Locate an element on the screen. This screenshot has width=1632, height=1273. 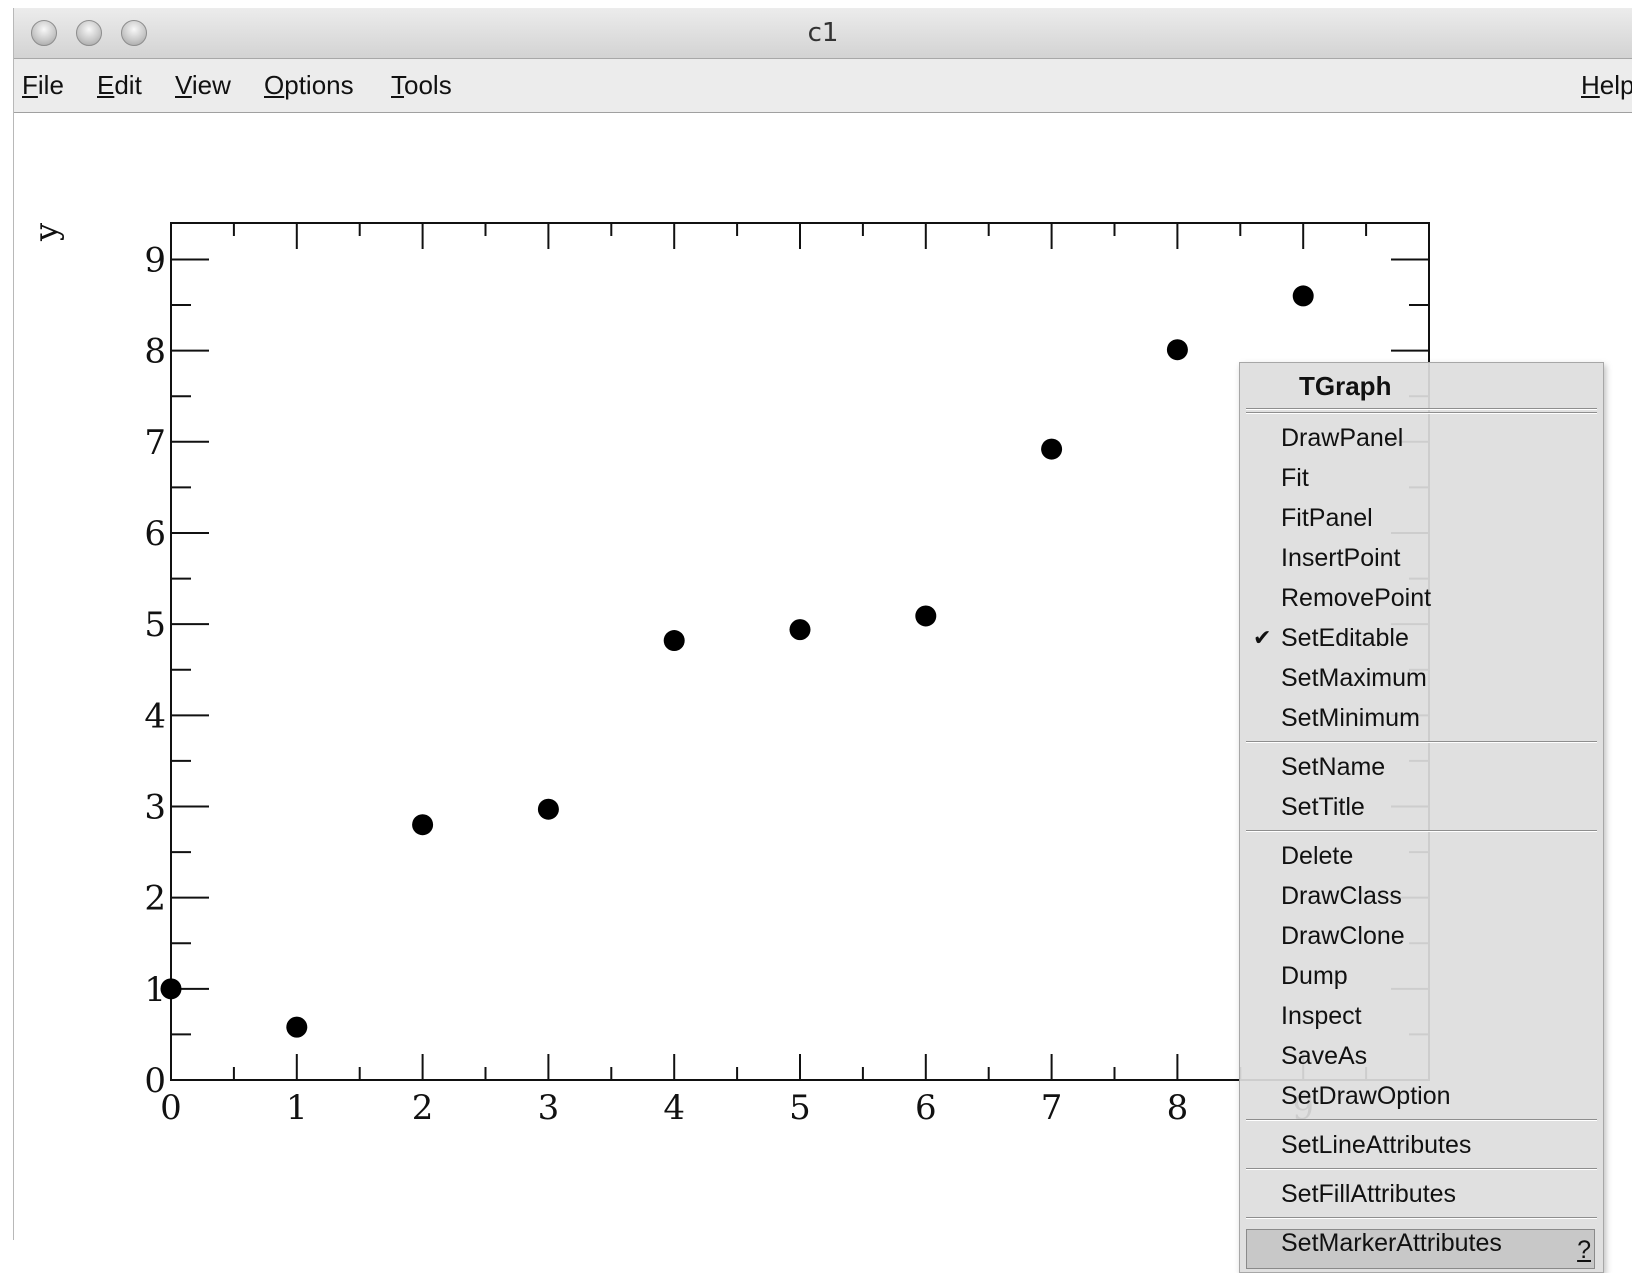
menu-item-dump: Dump is located at coordinates (1314, 976).